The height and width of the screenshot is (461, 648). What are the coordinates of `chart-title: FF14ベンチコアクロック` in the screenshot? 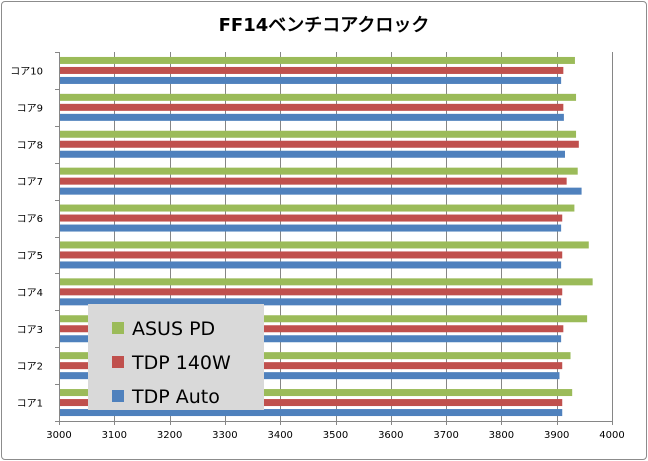 It's located at (324, 25).